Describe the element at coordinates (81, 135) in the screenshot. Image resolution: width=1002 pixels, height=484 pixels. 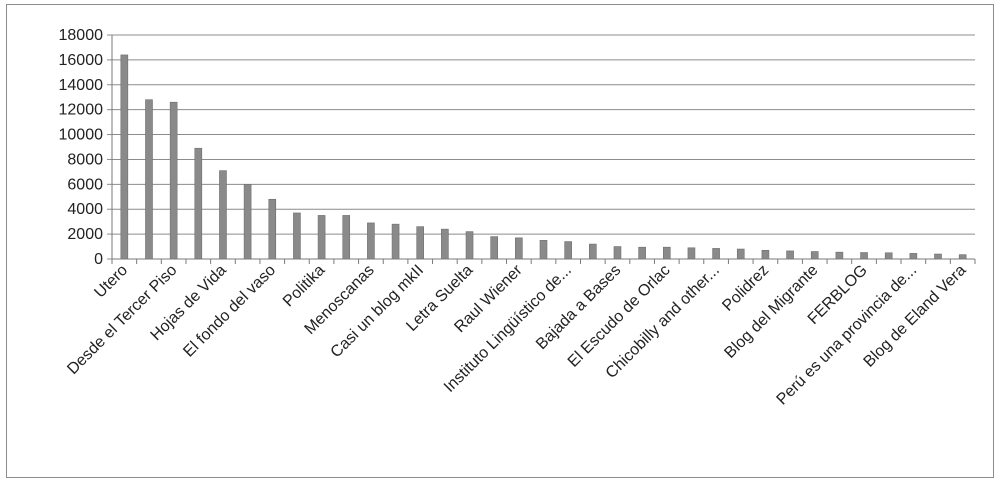
I see `y-tick-label: 10000` at that location.